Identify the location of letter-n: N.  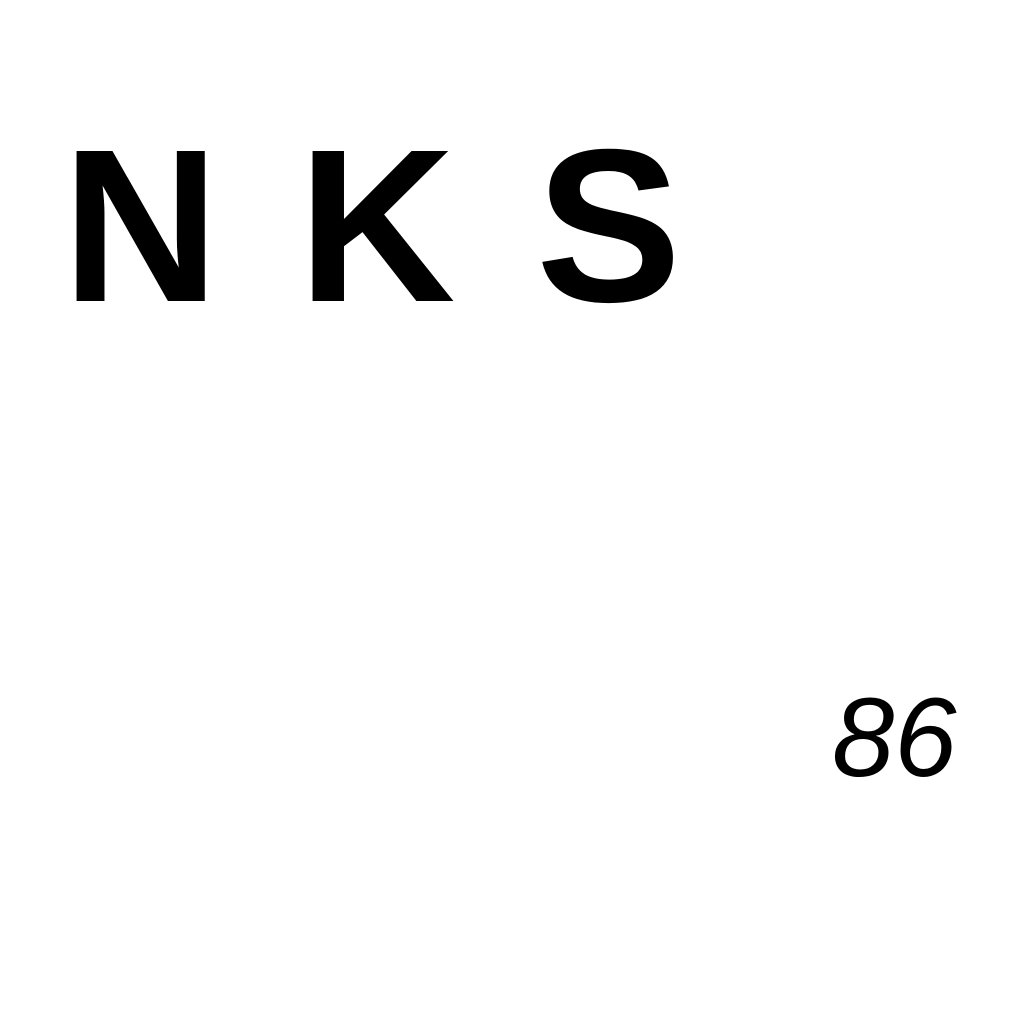
(141, 226).